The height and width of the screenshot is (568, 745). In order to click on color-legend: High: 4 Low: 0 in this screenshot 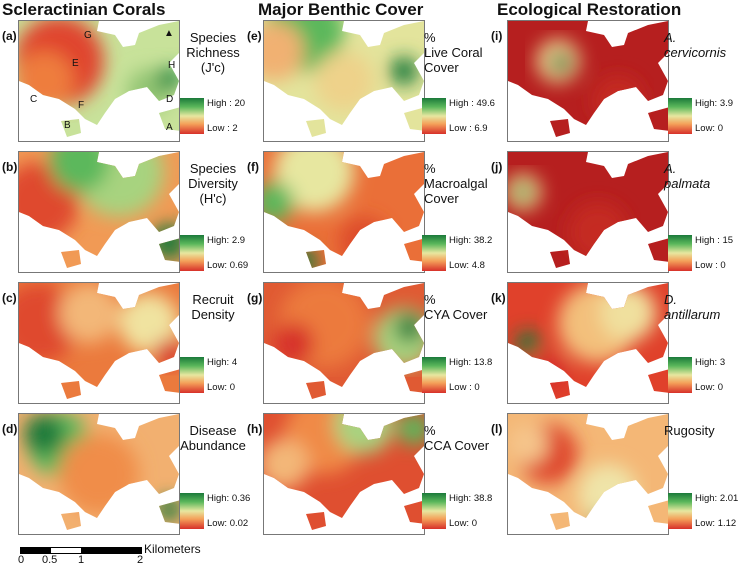, I will do `click(220, 376)`.